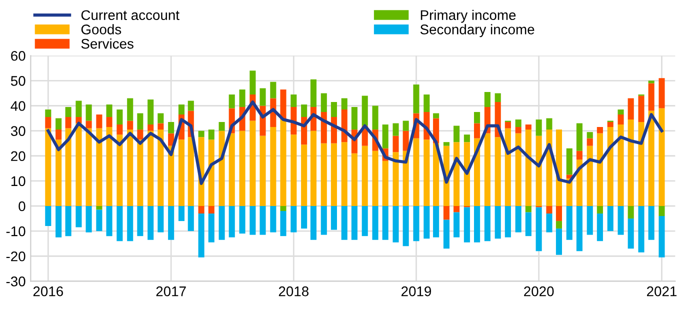  I want to click on x-tick-label: 2017, so click(171, 291).